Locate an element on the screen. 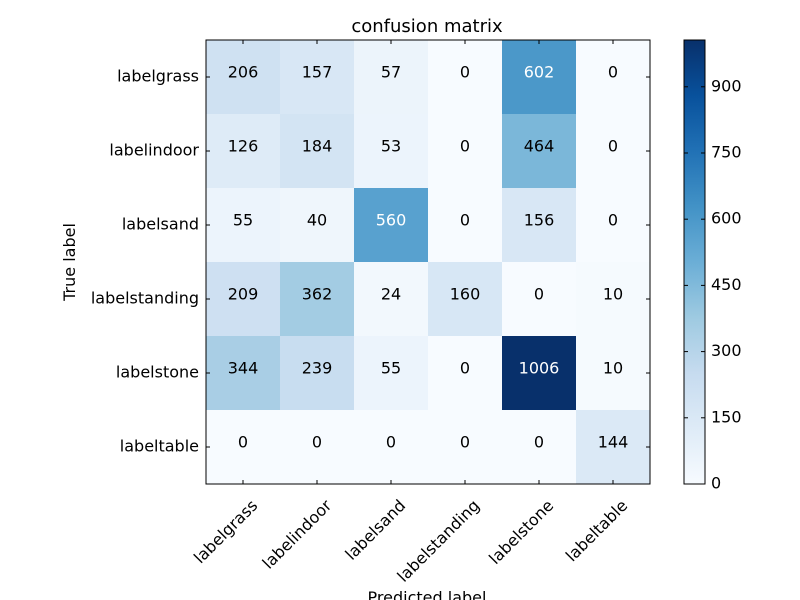 The height and width of the screenshot is (600, 800). cell-value-label: 24 is located at coordinates (391, 294).